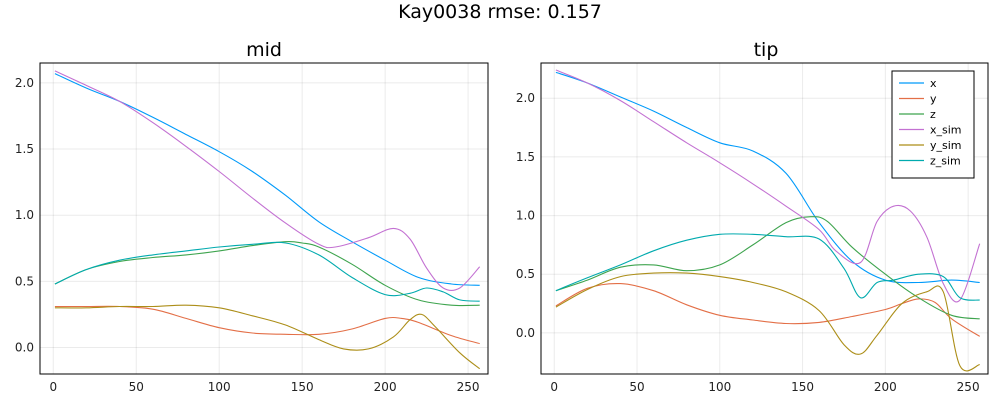 This screenshot has height=400, width=1000. I want to click on legend-label: x_sim, so click(946, 130).